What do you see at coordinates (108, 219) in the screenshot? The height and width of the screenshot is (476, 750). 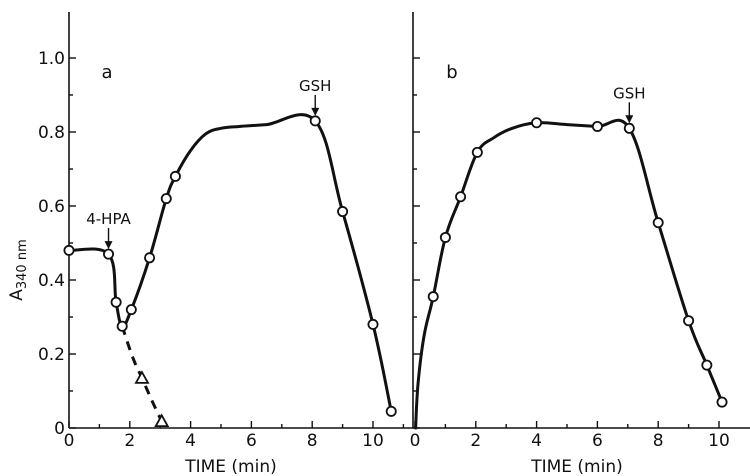 I see `annotation-label: 4-HPA` at bounding box center [108, 219].